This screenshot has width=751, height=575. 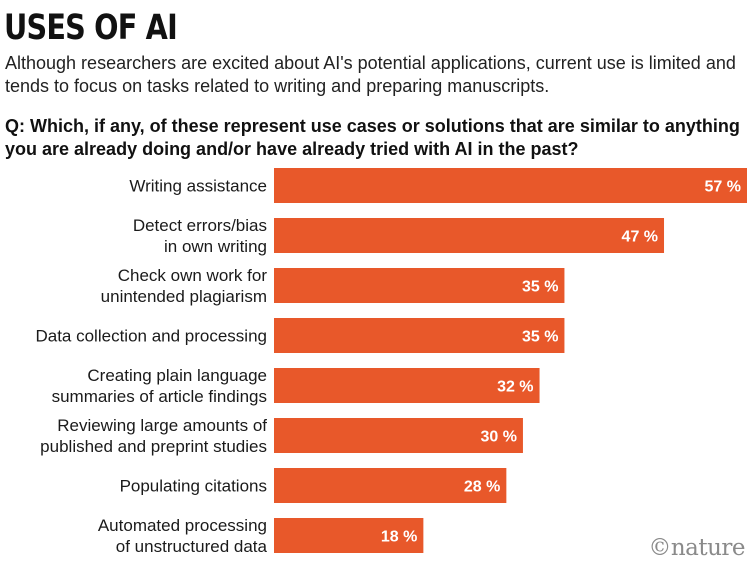 I want to click on bar-value-label: 32 %, so click(x=515, y=387).